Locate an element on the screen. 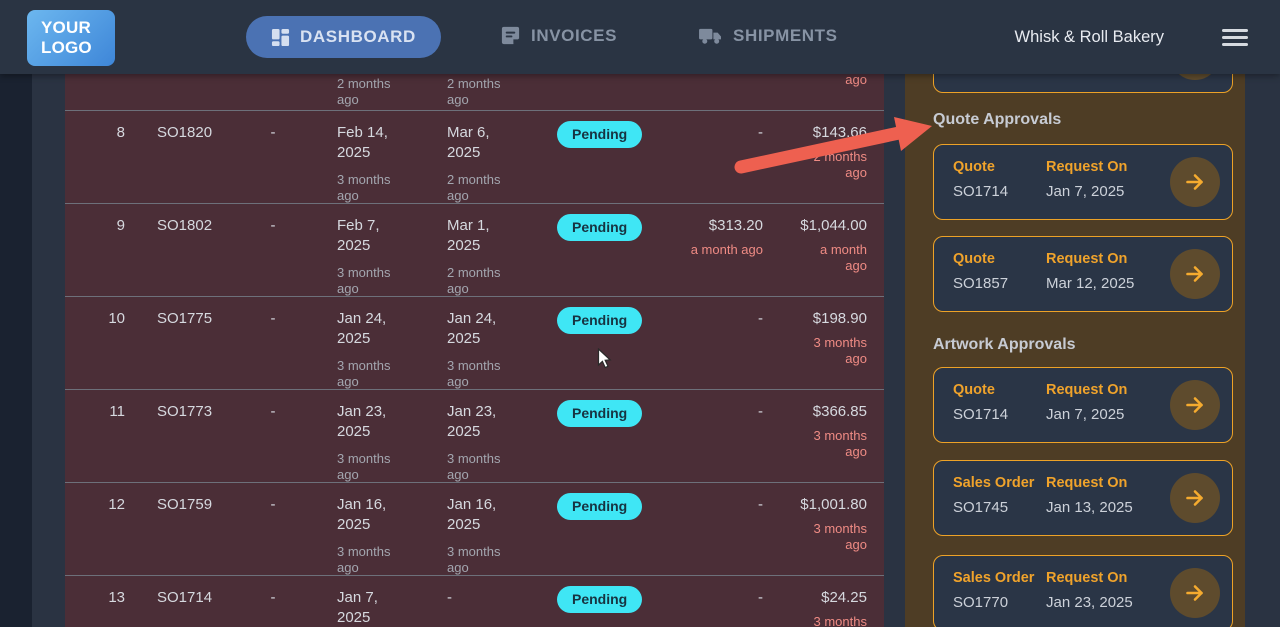 This screenshot has width=1280, height=627. doc-number: SO1745 is located at coordinates (981, 507).